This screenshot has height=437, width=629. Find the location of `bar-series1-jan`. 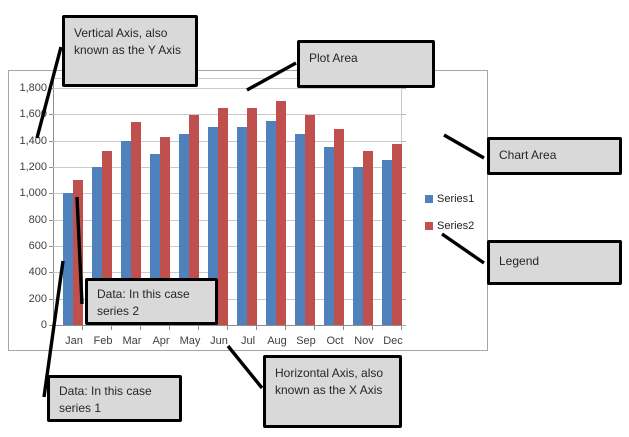

bar-series1-jan is located at coordinates (68, 259).